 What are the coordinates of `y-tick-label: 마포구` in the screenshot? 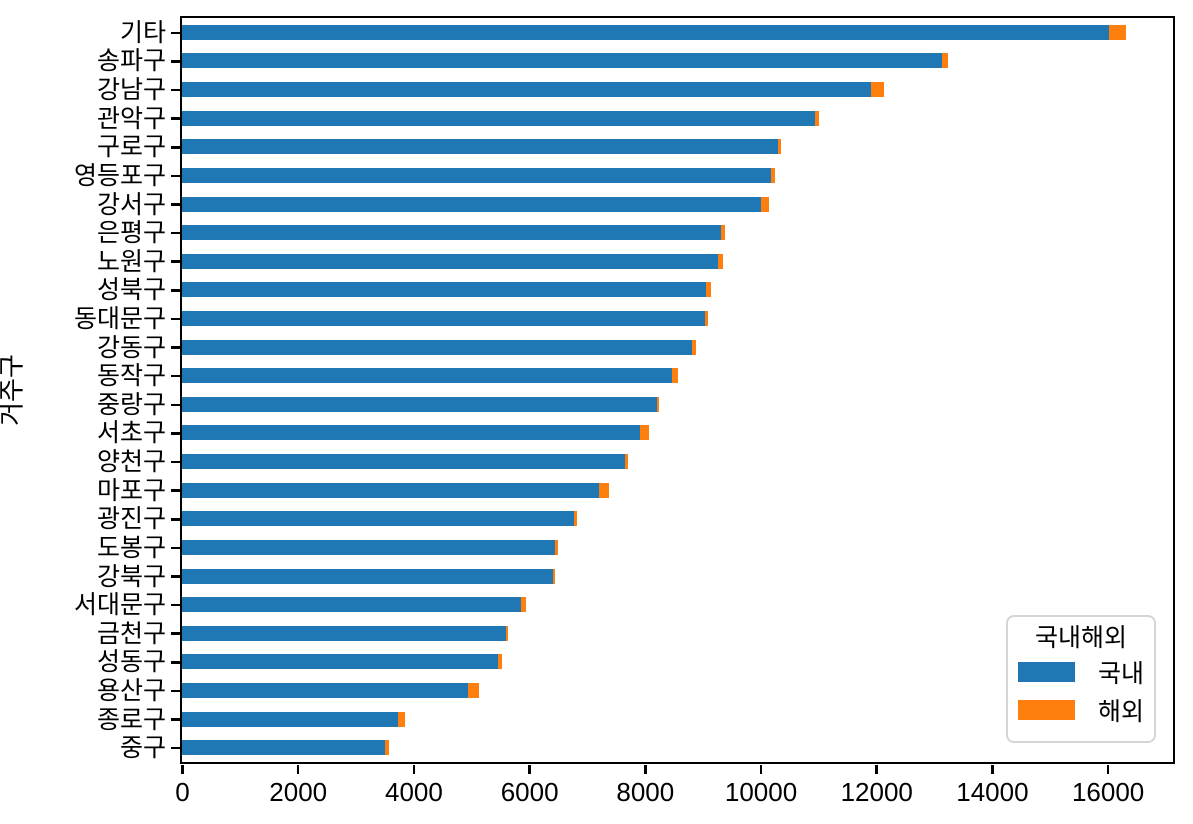 It's located at (131, 490).